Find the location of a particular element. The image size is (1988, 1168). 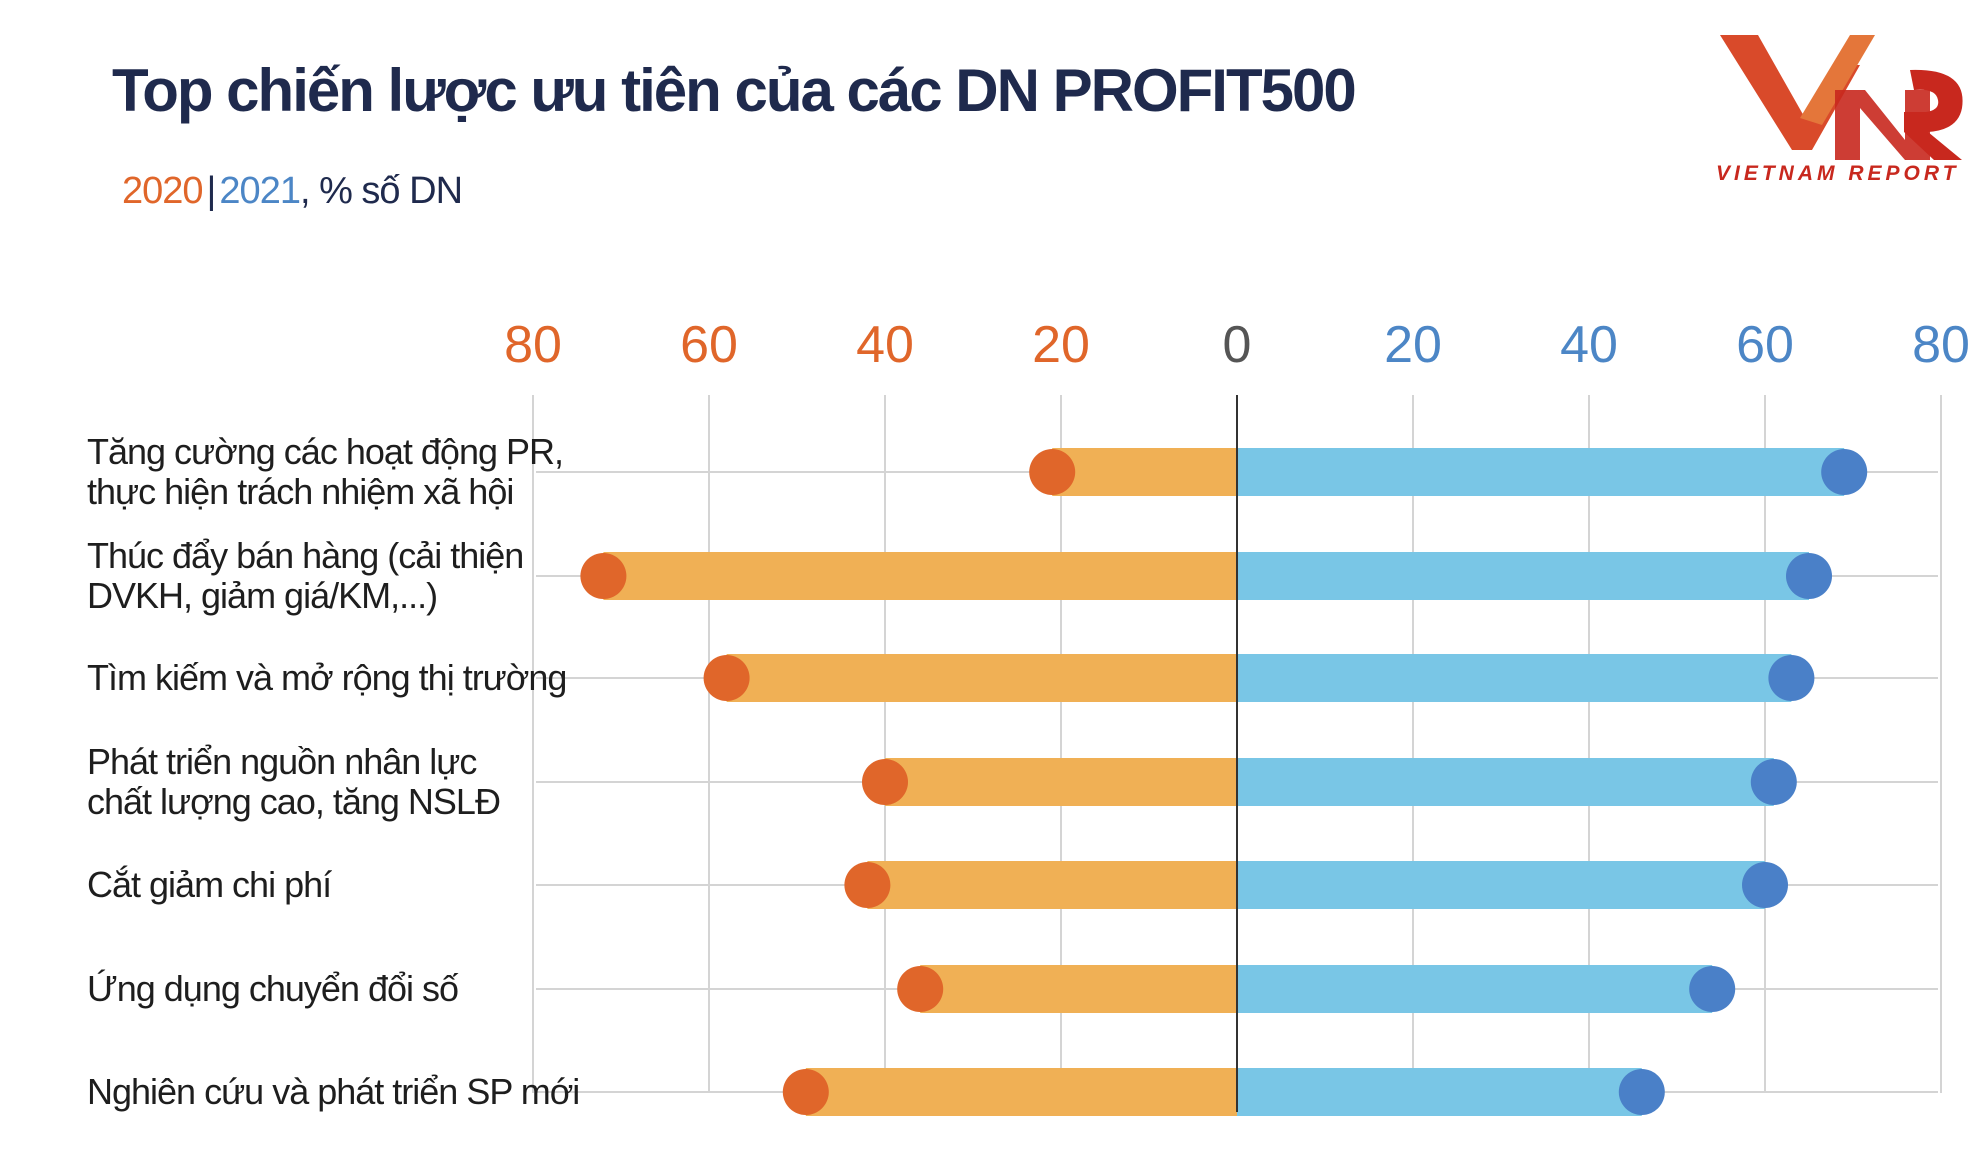

category-label-line: chất lượng cao, tăng NSLĐ is located at coordinates (293, 801).